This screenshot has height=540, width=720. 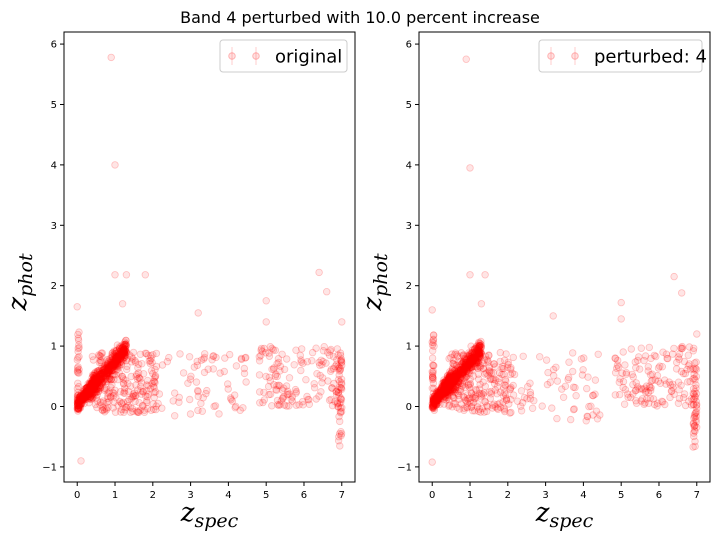 I want to click on x-axis-label: zspec, so click(x=564, y=515).